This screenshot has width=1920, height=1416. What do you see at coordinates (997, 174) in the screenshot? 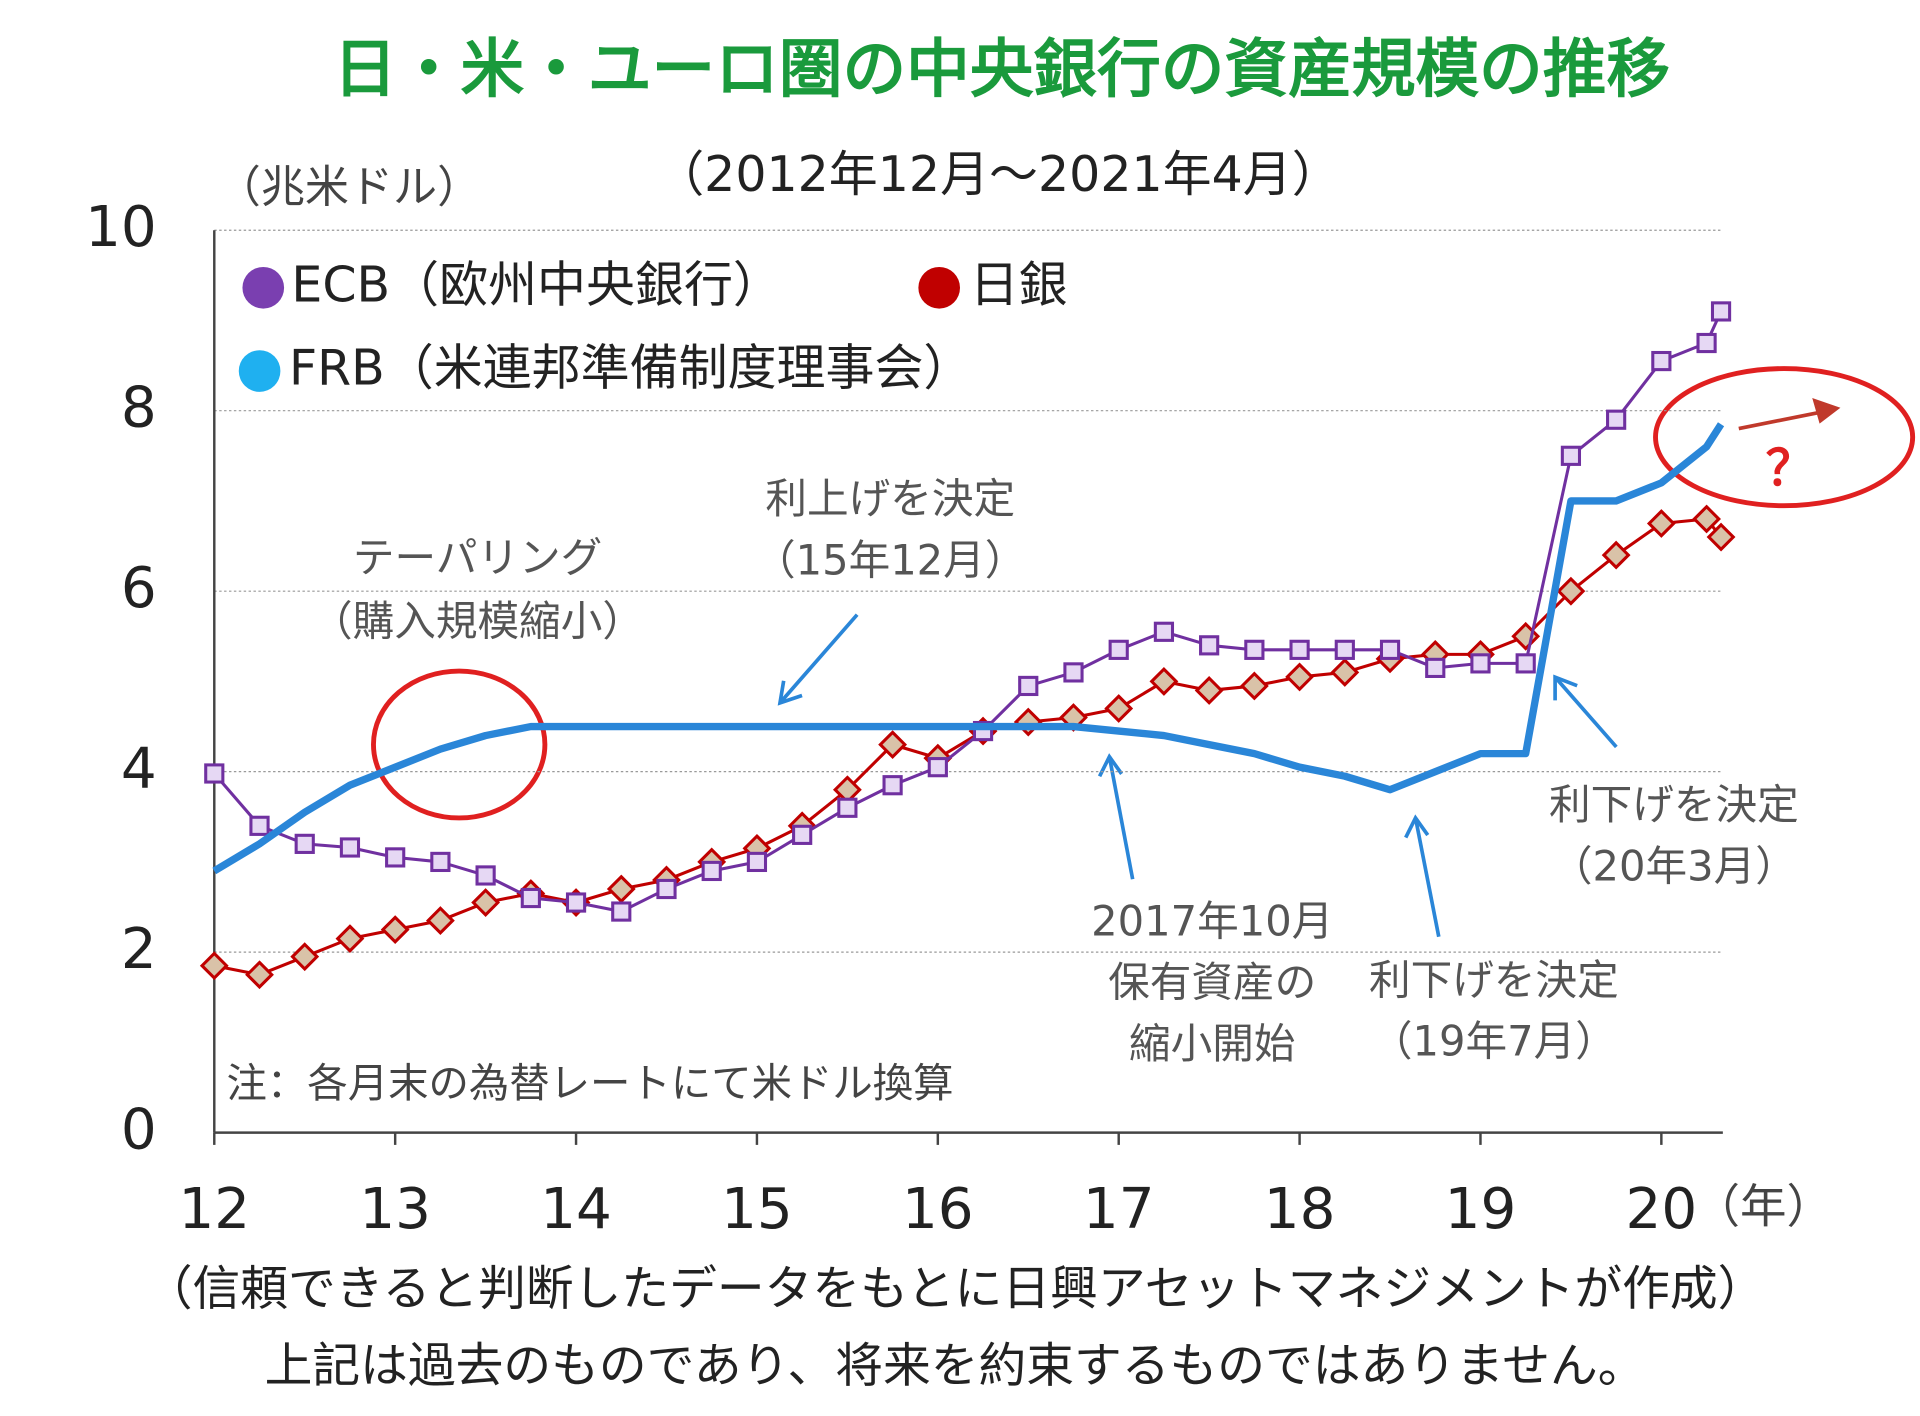
I see `chart-subtitle: （2012年12月～2021年4月）` at bounding box center [997, 174].